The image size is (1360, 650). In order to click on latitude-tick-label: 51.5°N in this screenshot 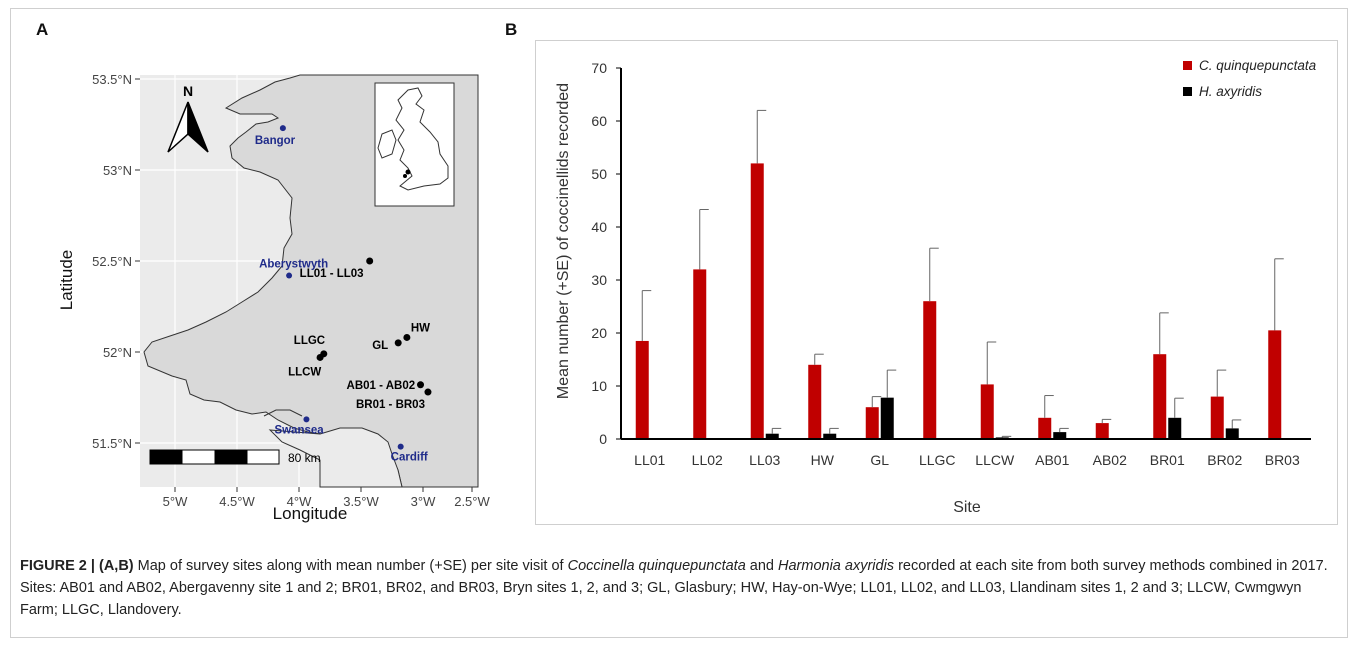, I will do `click(112, 443)`.